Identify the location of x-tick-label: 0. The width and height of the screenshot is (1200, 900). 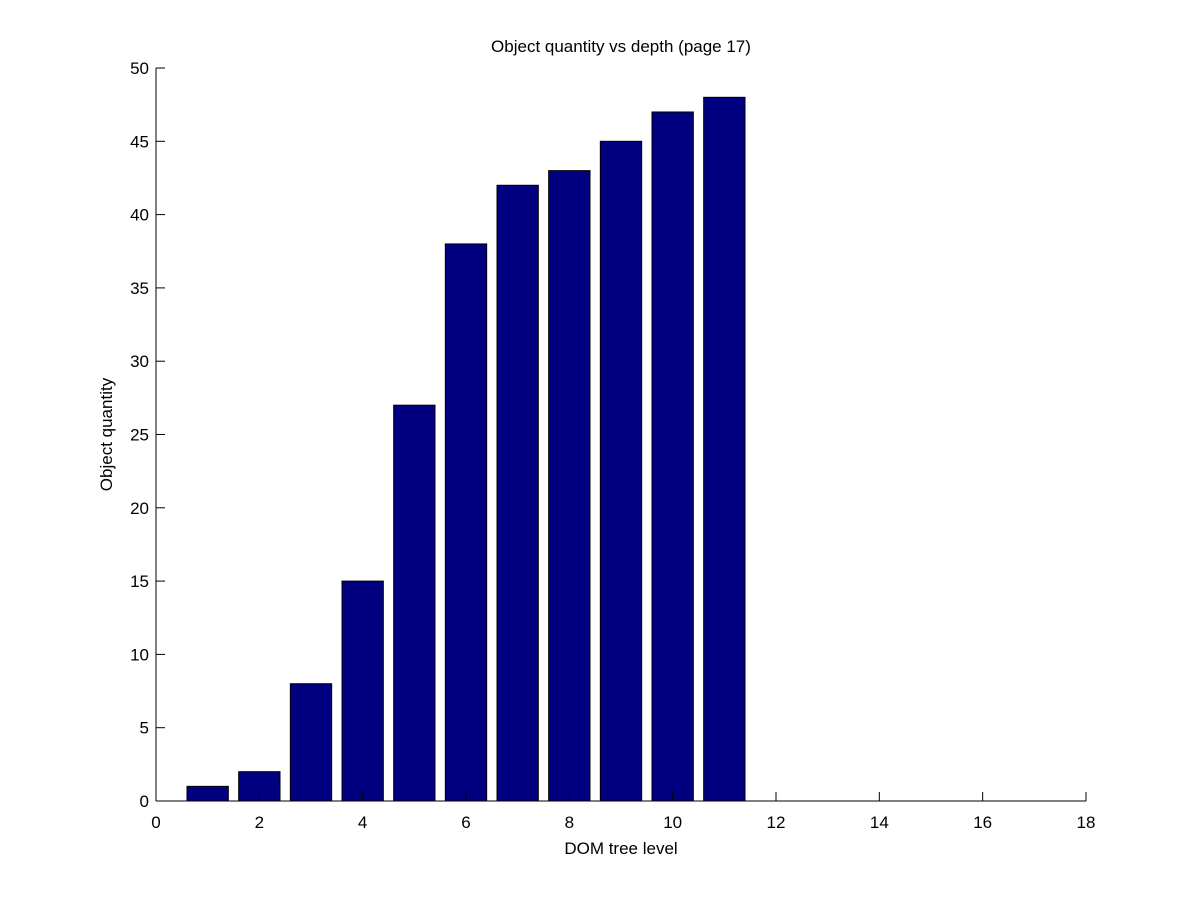
(155, 822).